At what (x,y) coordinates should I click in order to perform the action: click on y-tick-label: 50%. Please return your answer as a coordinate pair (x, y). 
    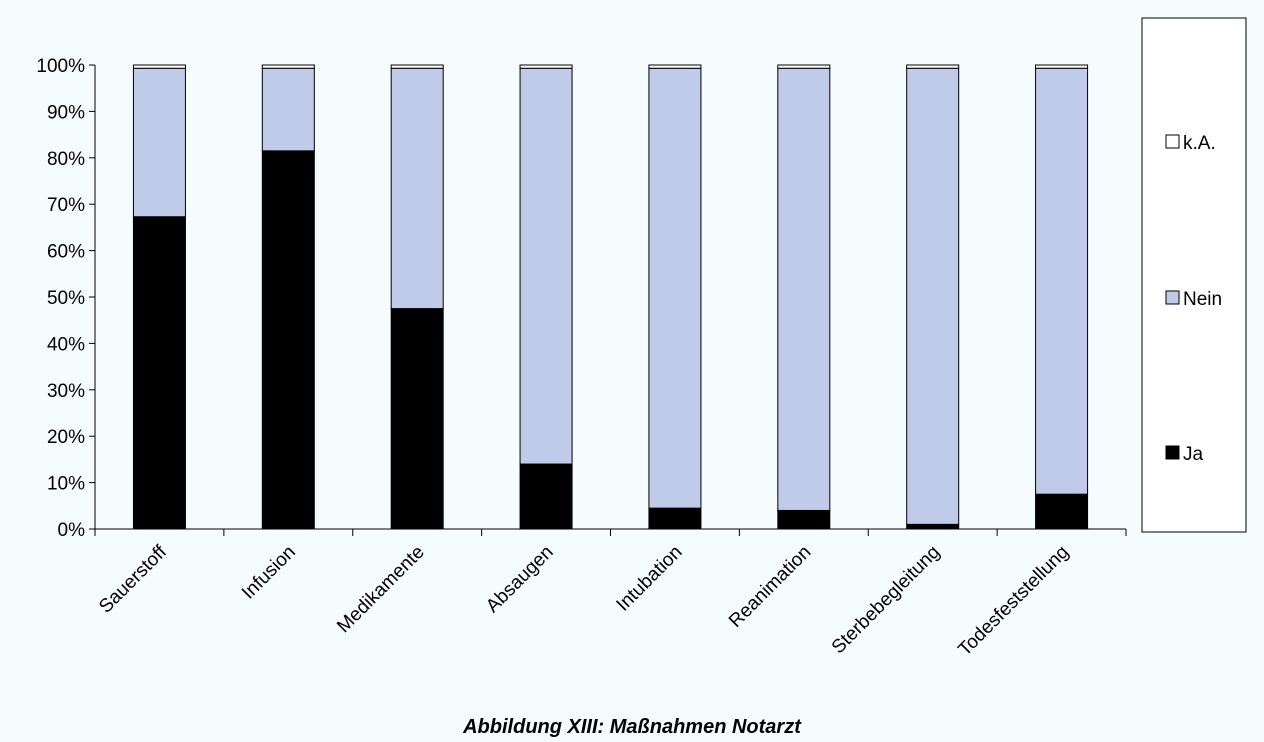
    Looking at the image, I should click on (66, 298).